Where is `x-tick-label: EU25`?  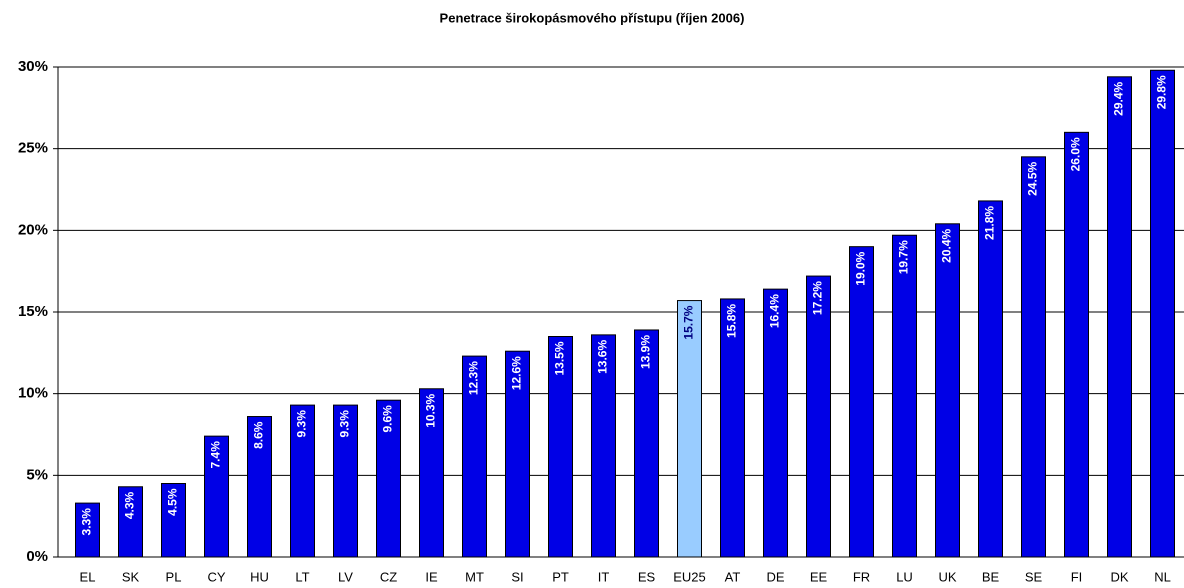 x-tick-label: EU25 is located at coordinates (689, 576).